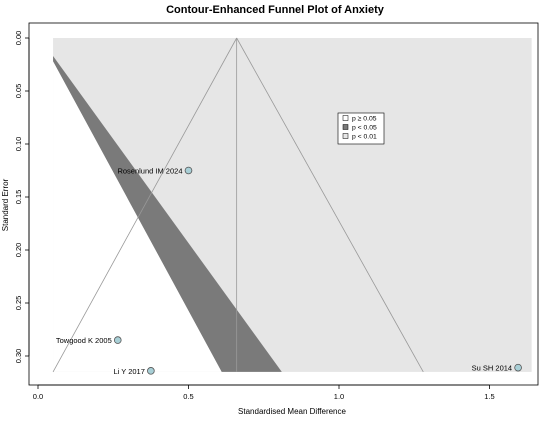 Image resolution: width=550 pixels, height=423 pixels. Describe the element at coordinates (18, 197) in the screenshot. I see `y-tick-label: 0.15` at that location.